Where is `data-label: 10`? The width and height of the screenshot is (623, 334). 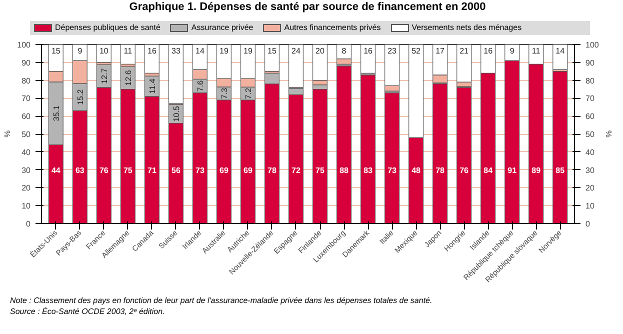 data-label: 10 is located at coordinates (104, 51).